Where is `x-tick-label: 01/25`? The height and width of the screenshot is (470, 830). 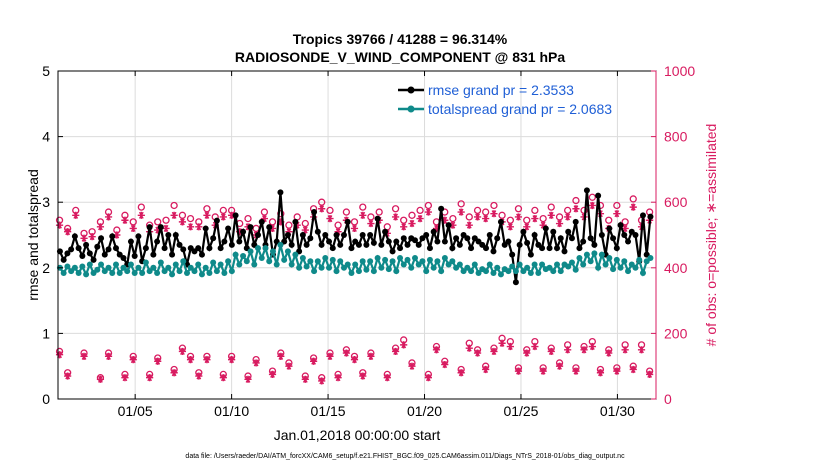 x-tick-label: 01/25 is located at coordinates (520, 411).